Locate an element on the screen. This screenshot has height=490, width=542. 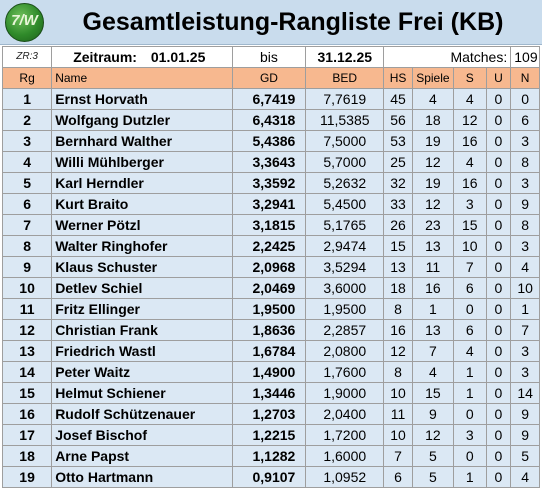
hs-cell: 45 is located at coordinates (398, 99).